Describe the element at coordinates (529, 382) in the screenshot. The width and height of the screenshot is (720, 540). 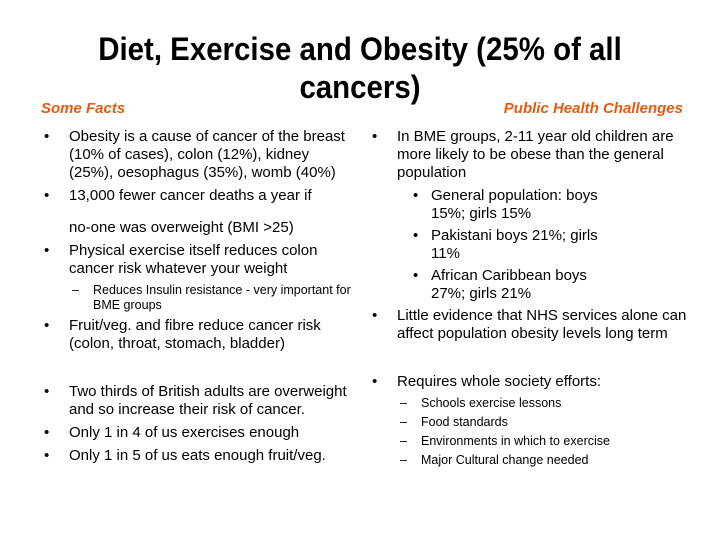
I see `challenge-whole-society: Requires whole society efforts:` at that location.